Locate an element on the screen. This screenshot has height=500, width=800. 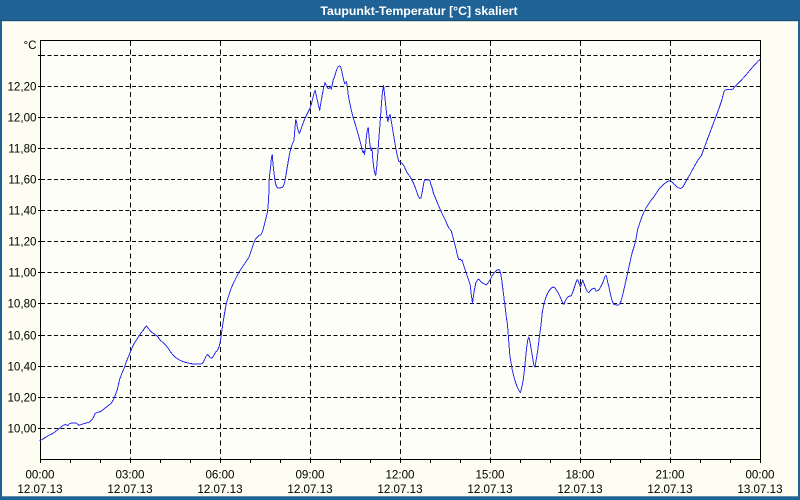
svg-text: 11,40 is located at coordinates (22, 210).